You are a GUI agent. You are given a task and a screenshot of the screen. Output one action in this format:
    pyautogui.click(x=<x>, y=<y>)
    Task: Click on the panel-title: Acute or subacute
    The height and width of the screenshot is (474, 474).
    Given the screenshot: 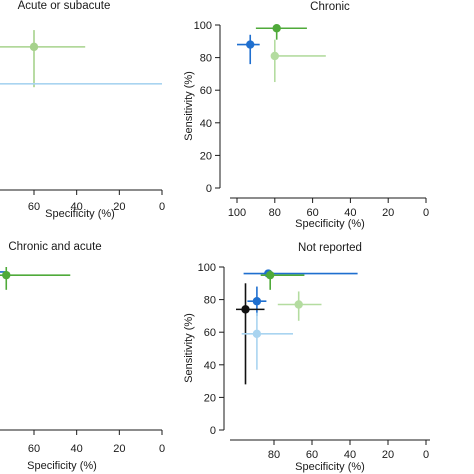 What is the action you would take?
    pyautogui.click(x=64, y=6)
    